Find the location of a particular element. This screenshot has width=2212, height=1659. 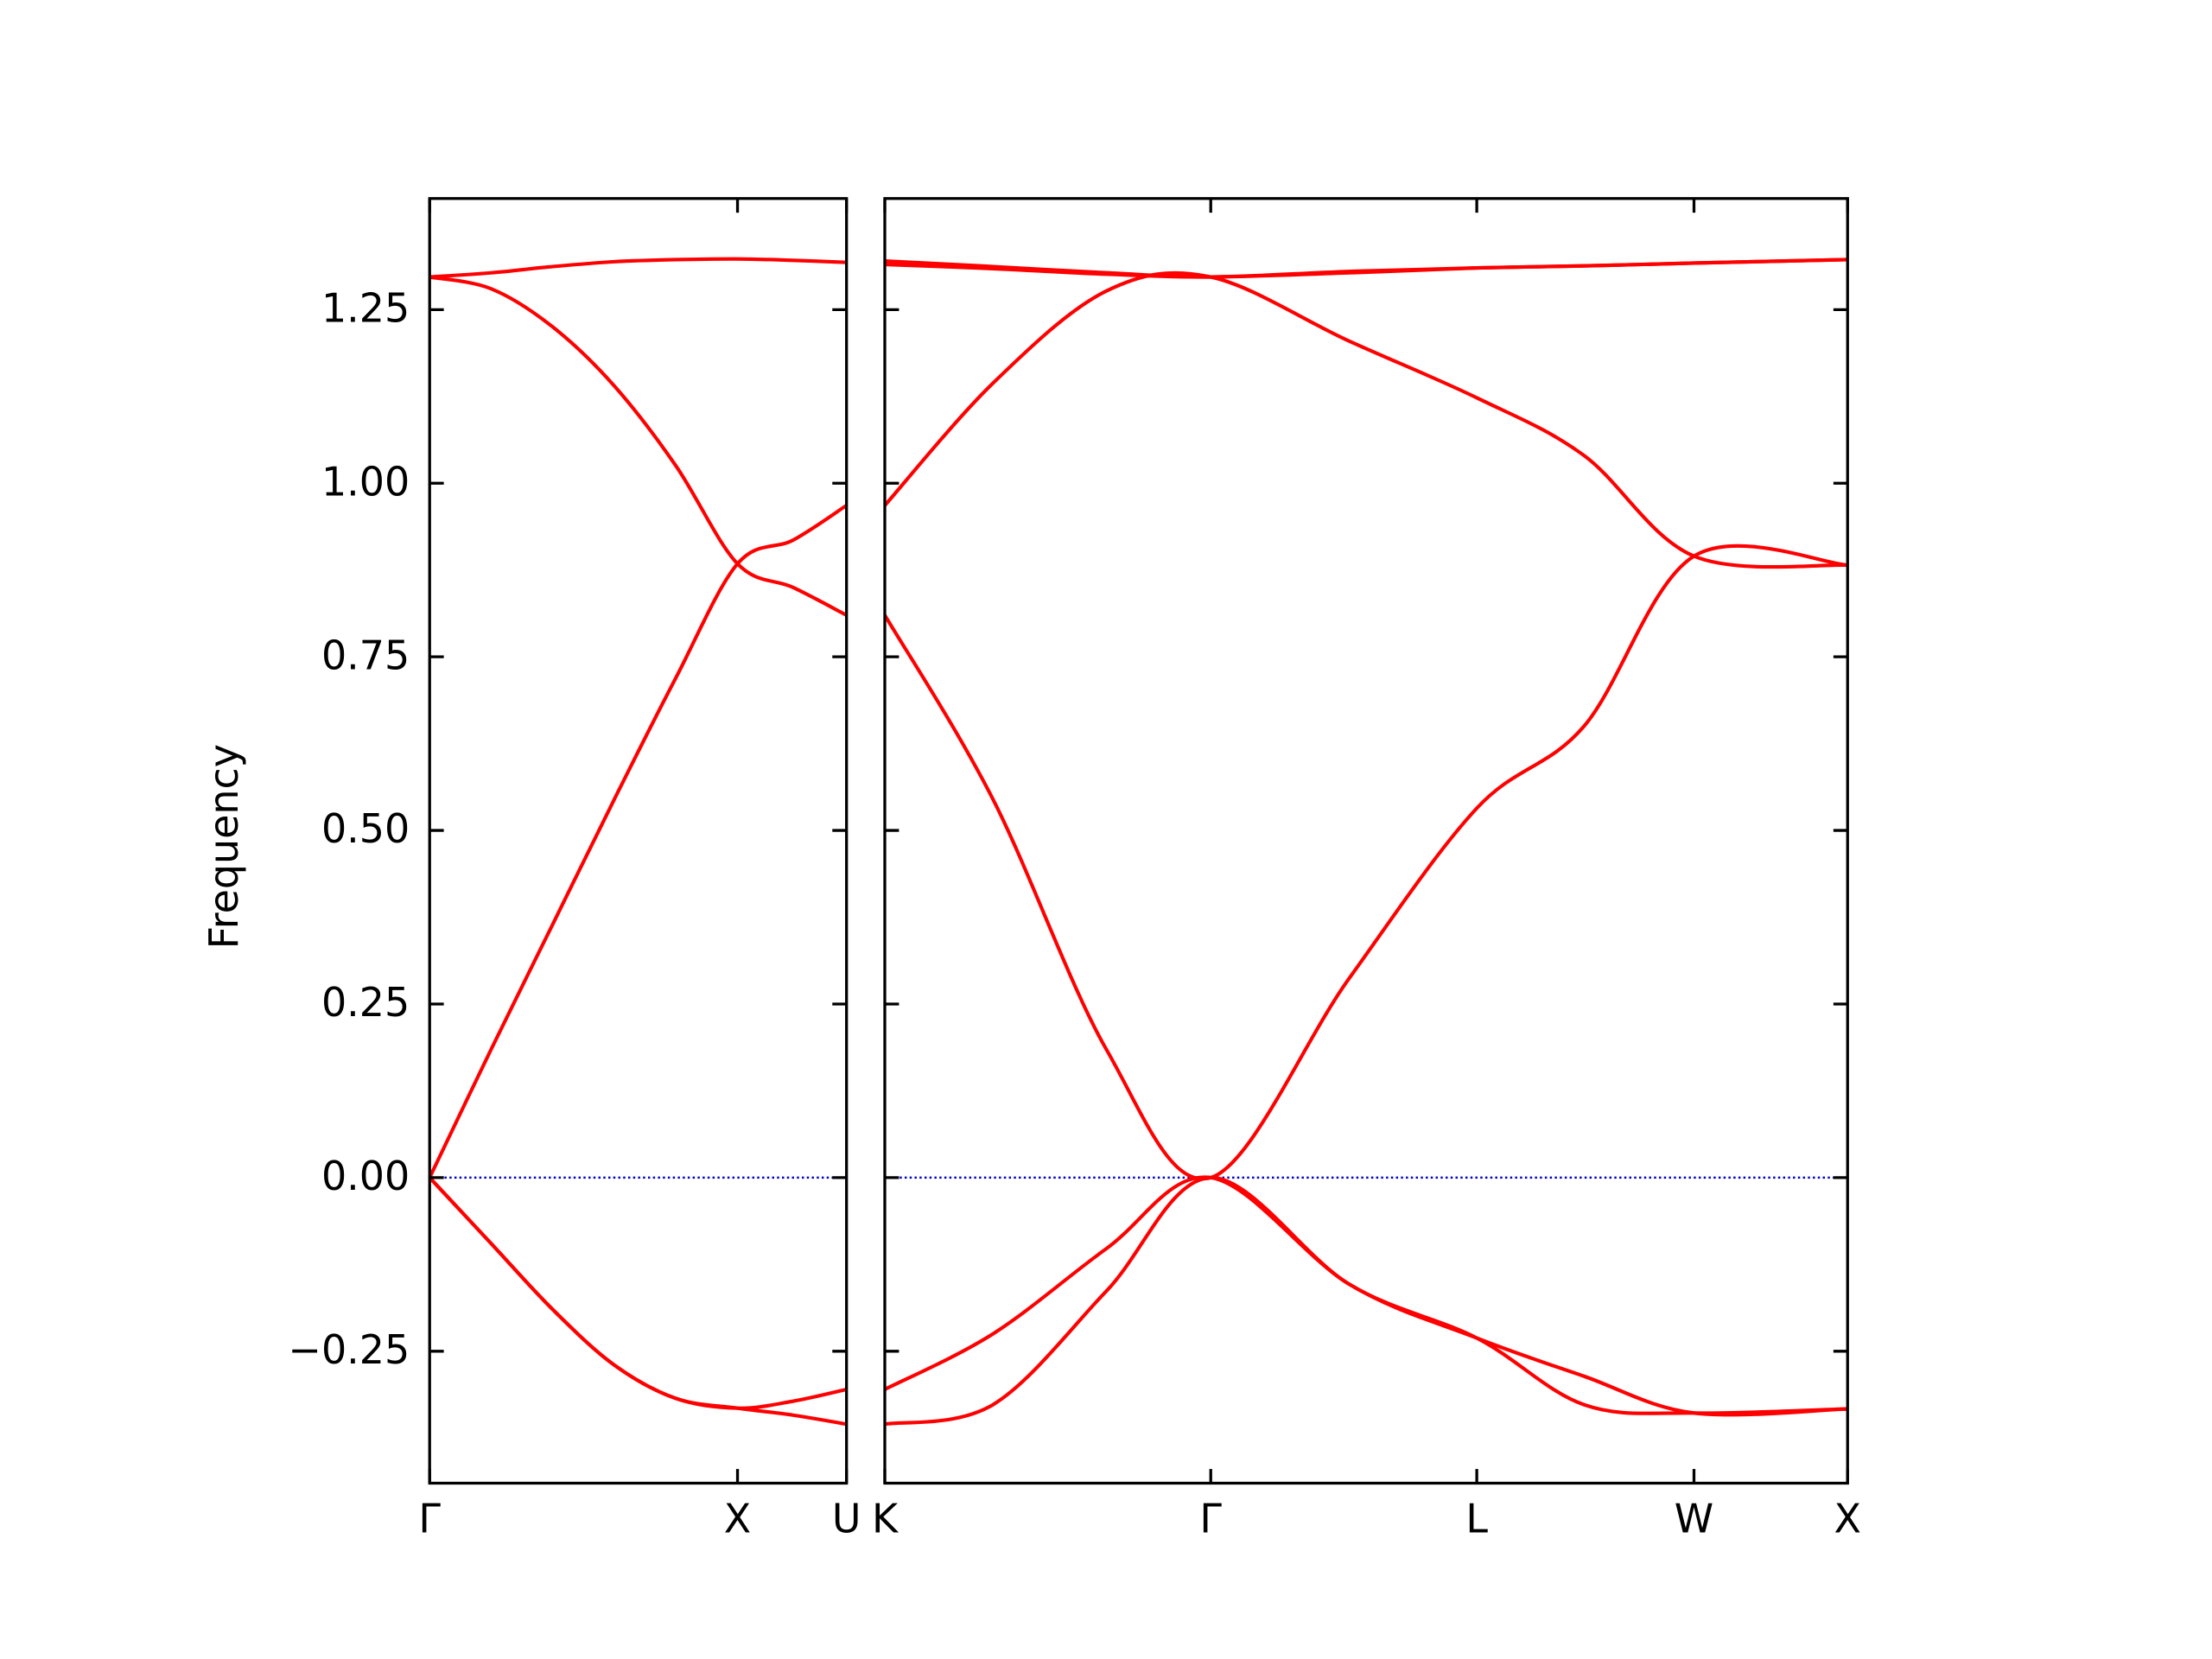

y-tick-label: 1.00 is located at coordinates (365, 481).